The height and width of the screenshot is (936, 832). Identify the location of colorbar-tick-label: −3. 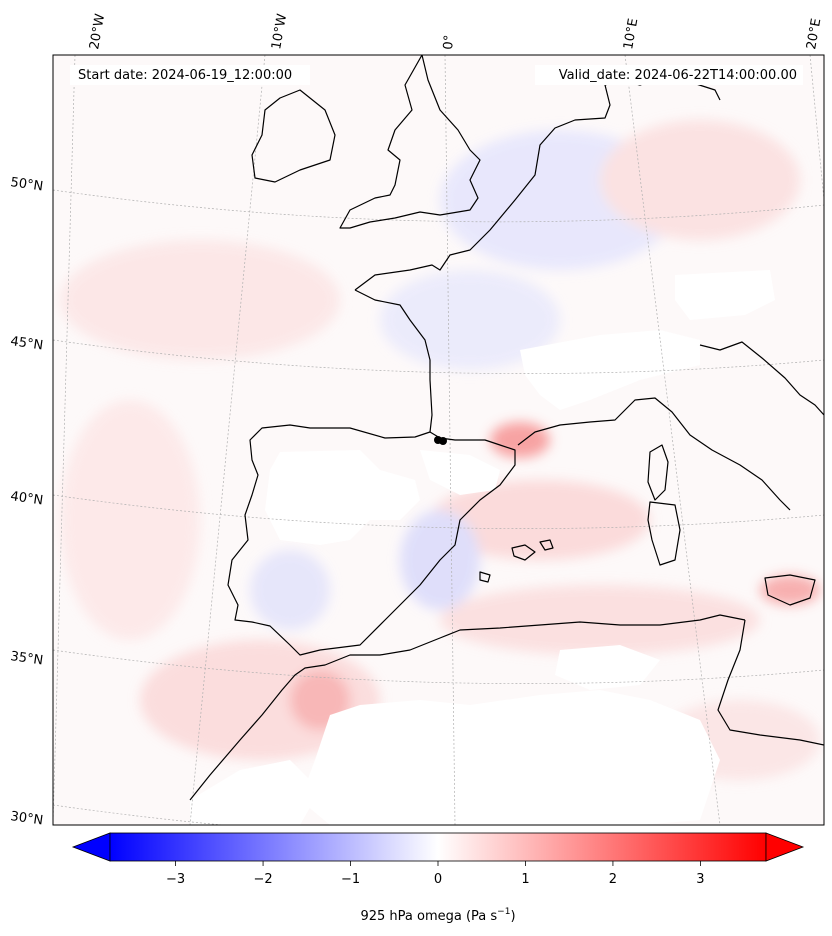
(175, 879).